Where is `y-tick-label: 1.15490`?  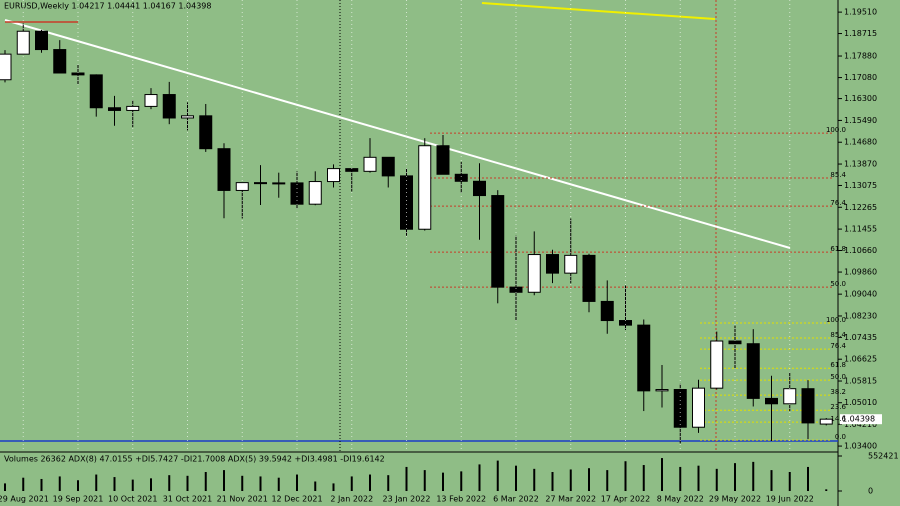 y-tick-label: 1.15490 is located at coordinates (860, 120).